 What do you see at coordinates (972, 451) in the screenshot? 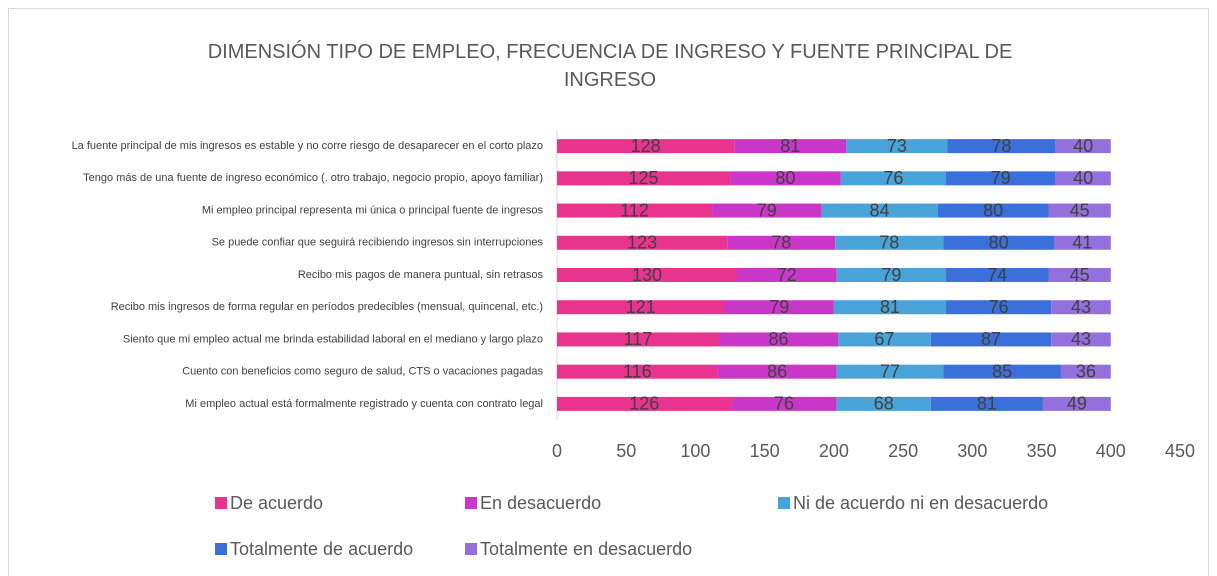
I see `x-tick-label: 300` at bounding box center [972, 451].